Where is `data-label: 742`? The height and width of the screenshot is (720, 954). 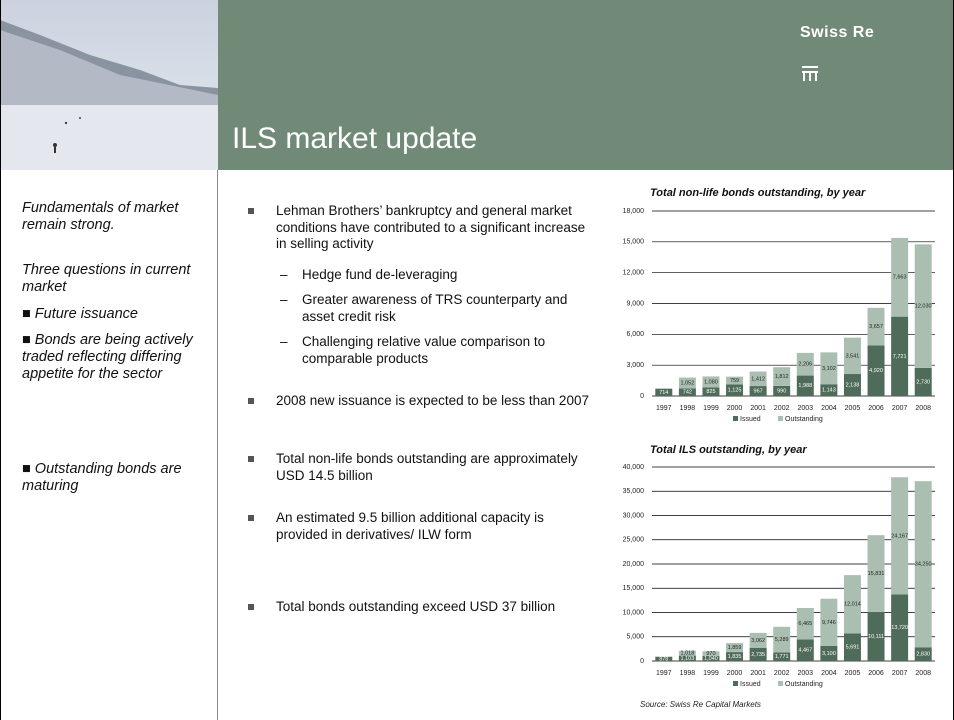 data-label: 742 is located at coordinates (687, 393).